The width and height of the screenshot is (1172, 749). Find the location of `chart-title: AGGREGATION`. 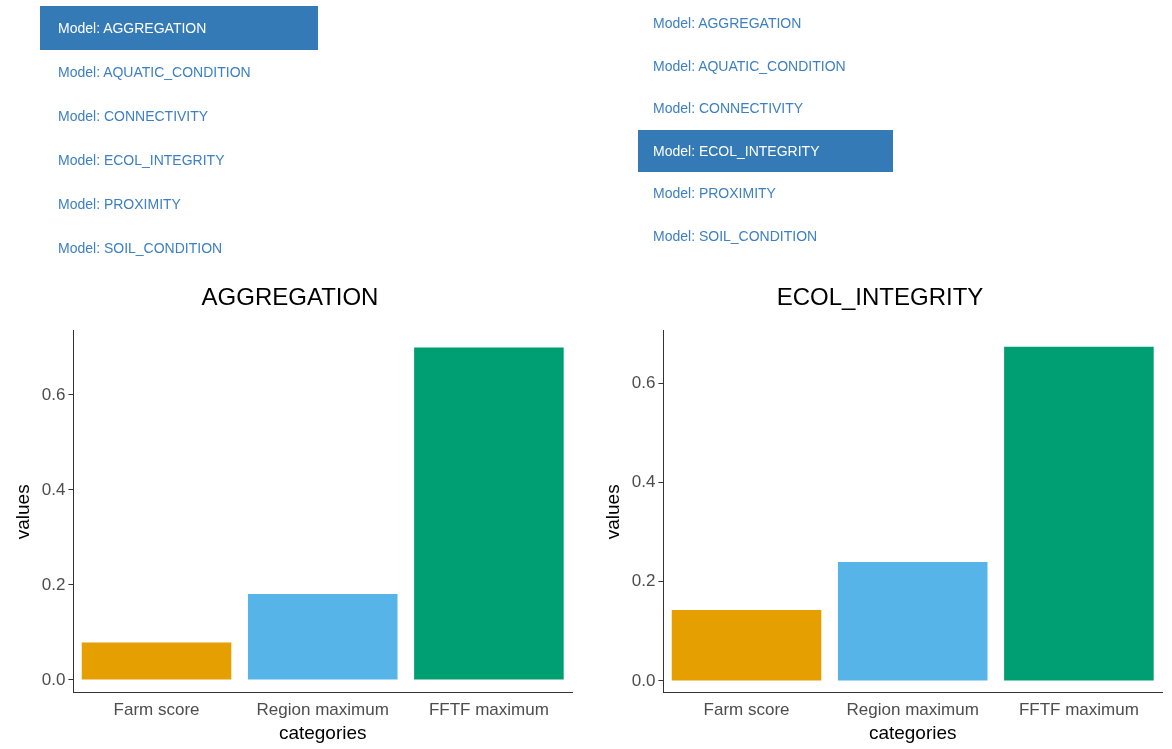

chart-title: AGGREGATION is located at coordinates (290, 297).